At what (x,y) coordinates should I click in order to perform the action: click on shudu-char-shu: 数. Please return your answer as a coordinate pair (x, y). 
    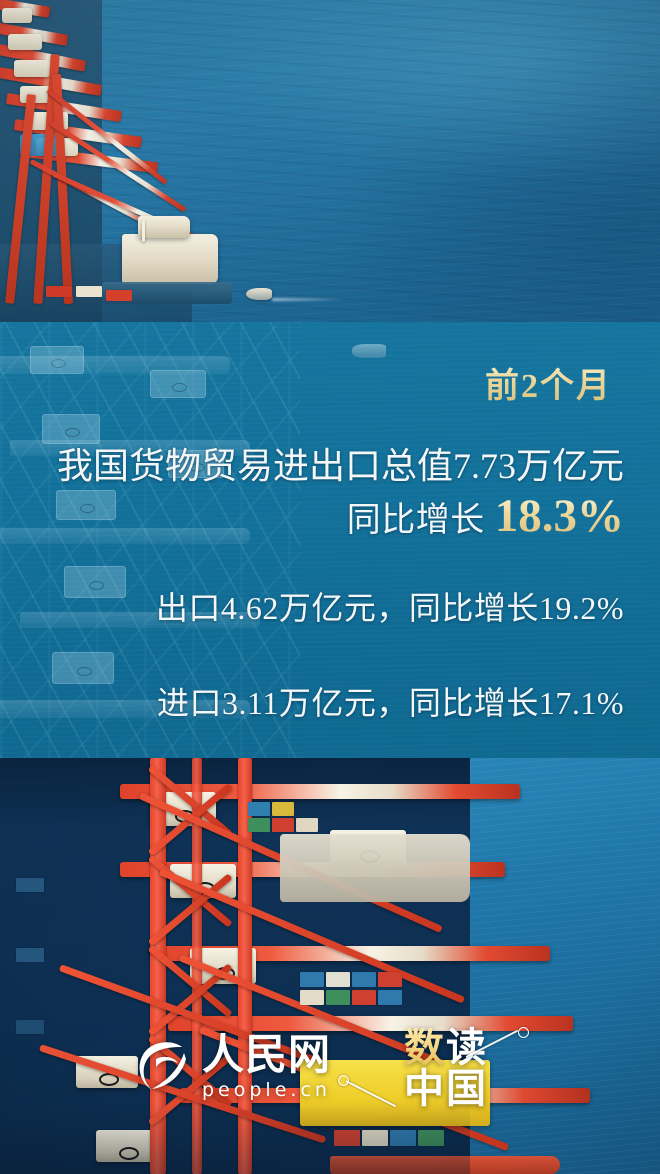
    Looking at the image, I should click on (424, 1048).